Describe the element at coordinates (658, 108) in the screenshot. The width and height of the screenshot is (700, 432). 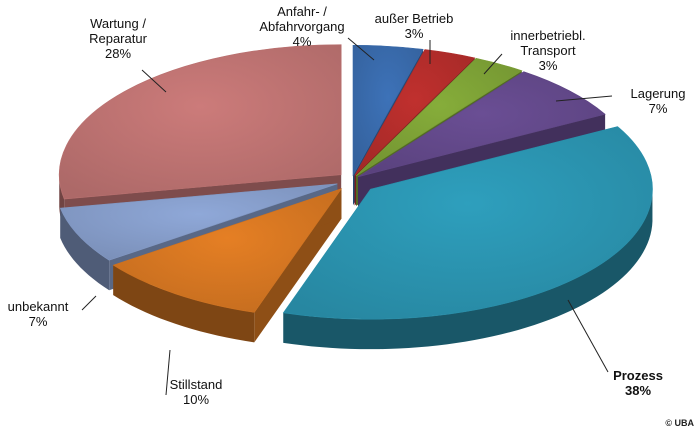
I see `slice-value-label-3: 7%` at that location.